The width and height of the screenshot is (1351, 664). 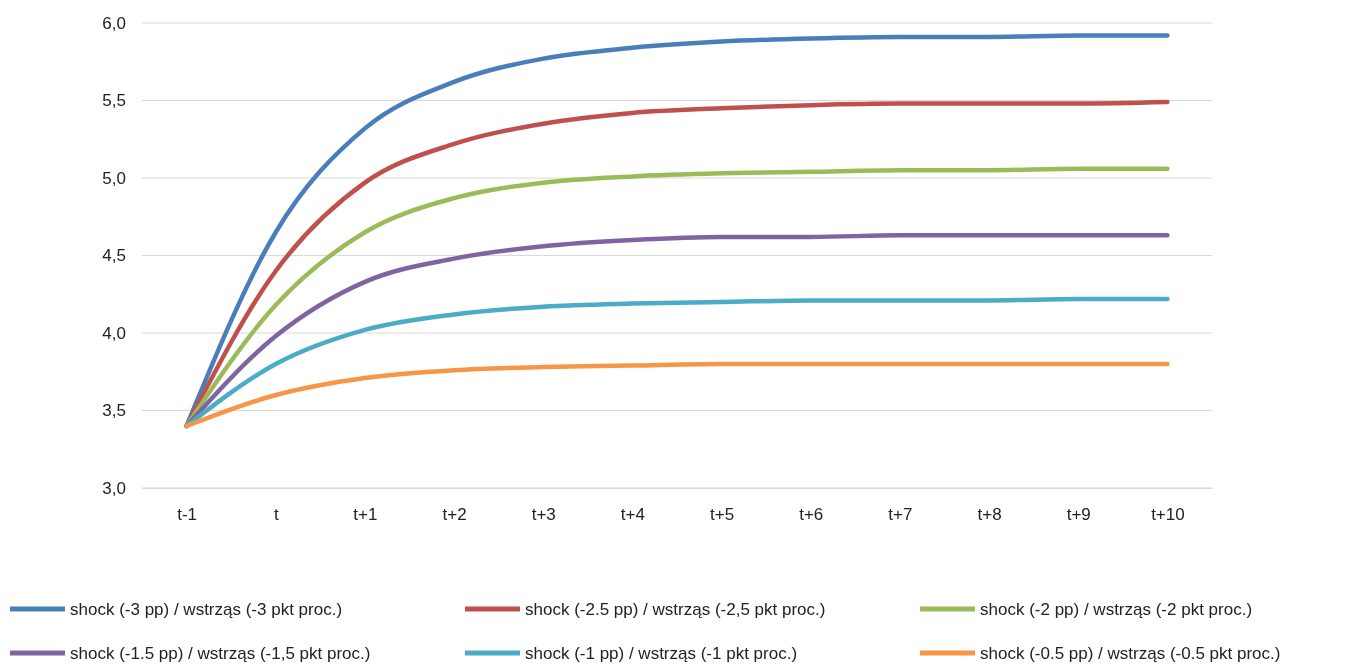 What do you see at coordinates (454, 515) in the screenshot?
I see `x-tick-label: t+2` at bounding box center [454, 515].